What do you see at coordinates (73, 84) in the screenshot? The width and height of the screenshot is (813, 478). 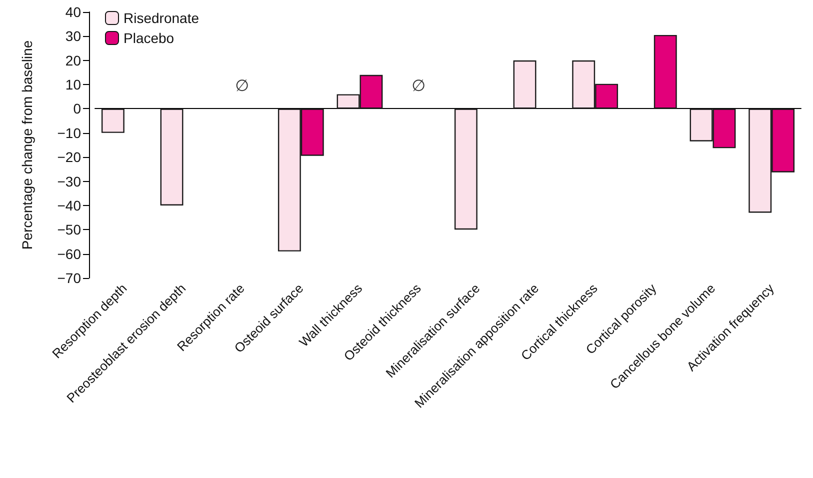 I see `y-tick-label: 10` at bounding box center [73, 84].